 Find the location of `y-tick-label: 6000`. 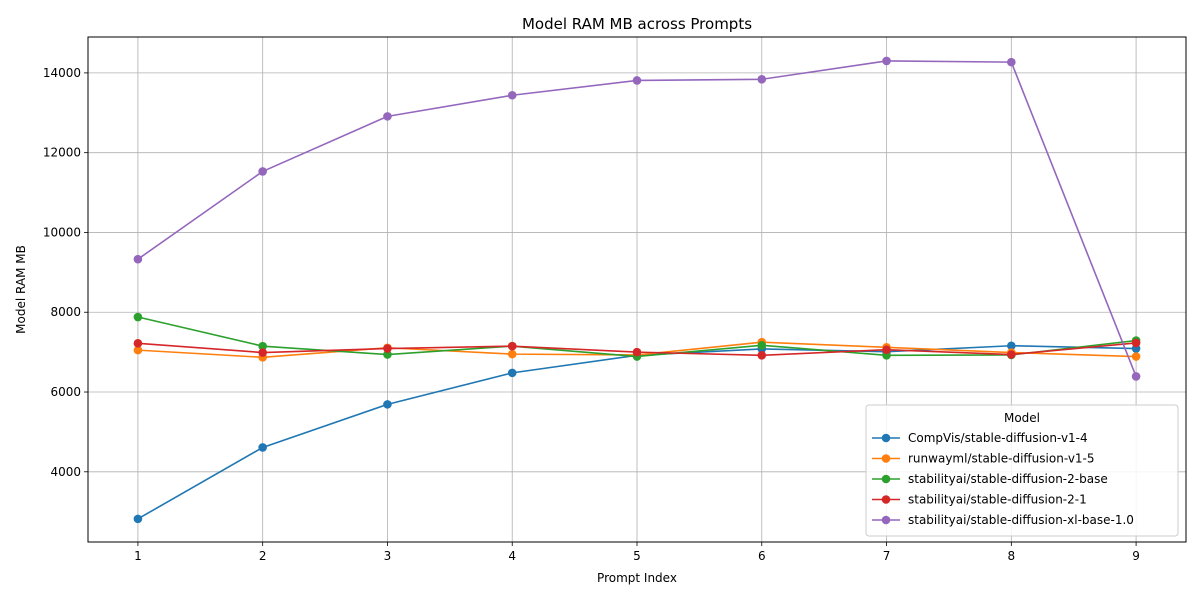

y-tick-label: 6000 is located at coordinates (65, 392).